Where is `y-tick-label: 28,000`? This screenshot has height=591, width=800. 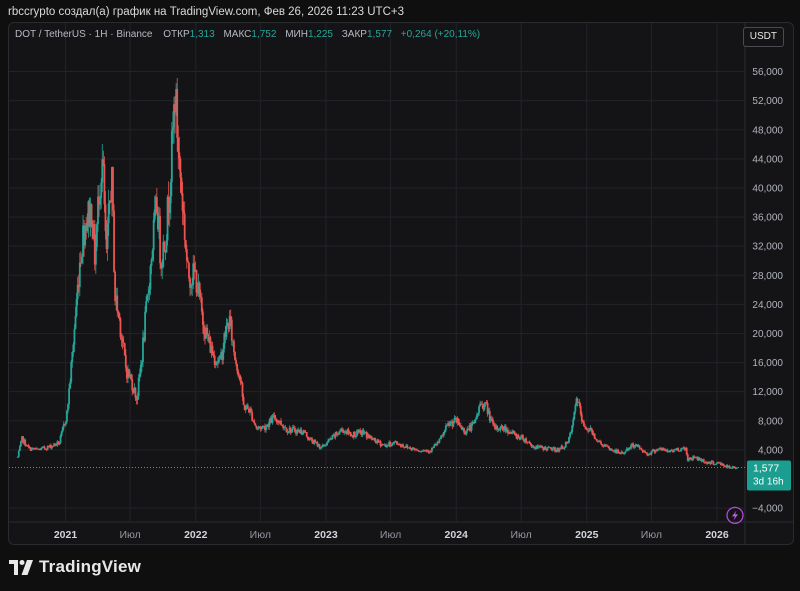
y-tick-label: 28,000 is located at coordinates (767, 276).